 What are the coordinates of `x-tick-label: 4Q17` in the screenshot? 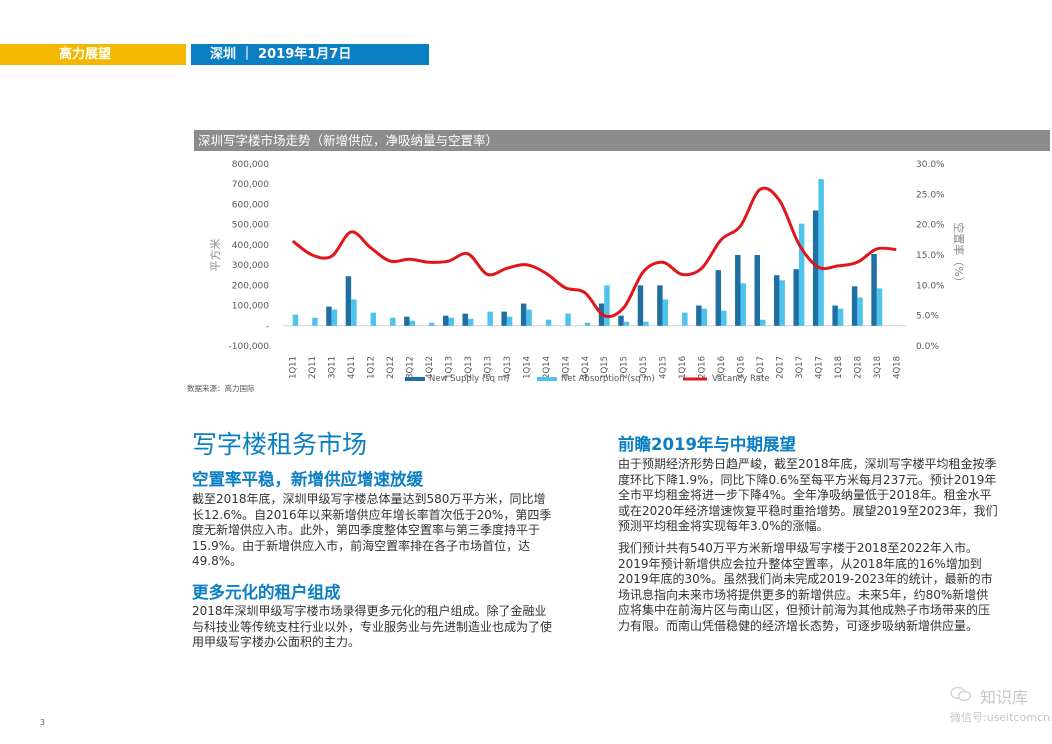 It's located at (819, 367).